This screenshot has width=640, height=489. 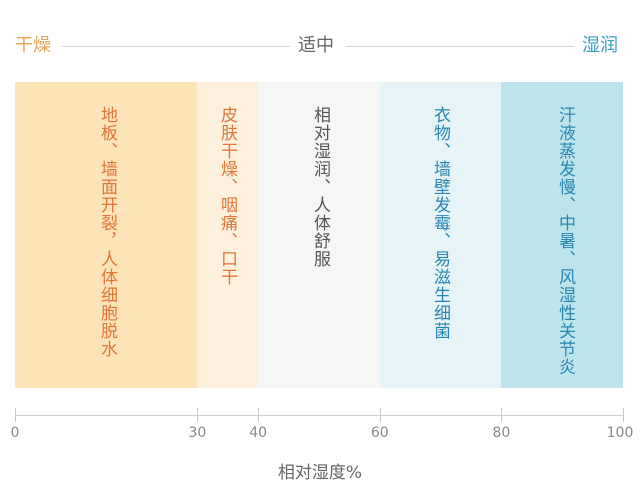 I want to click on label-dry: 干燥, so click(x=33, y=45).